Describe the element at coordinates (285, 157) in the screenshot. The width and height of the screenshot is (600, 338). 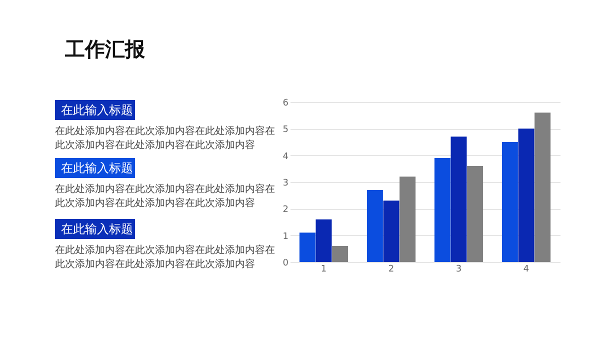
I see `y-tick-label: 4` at that location.